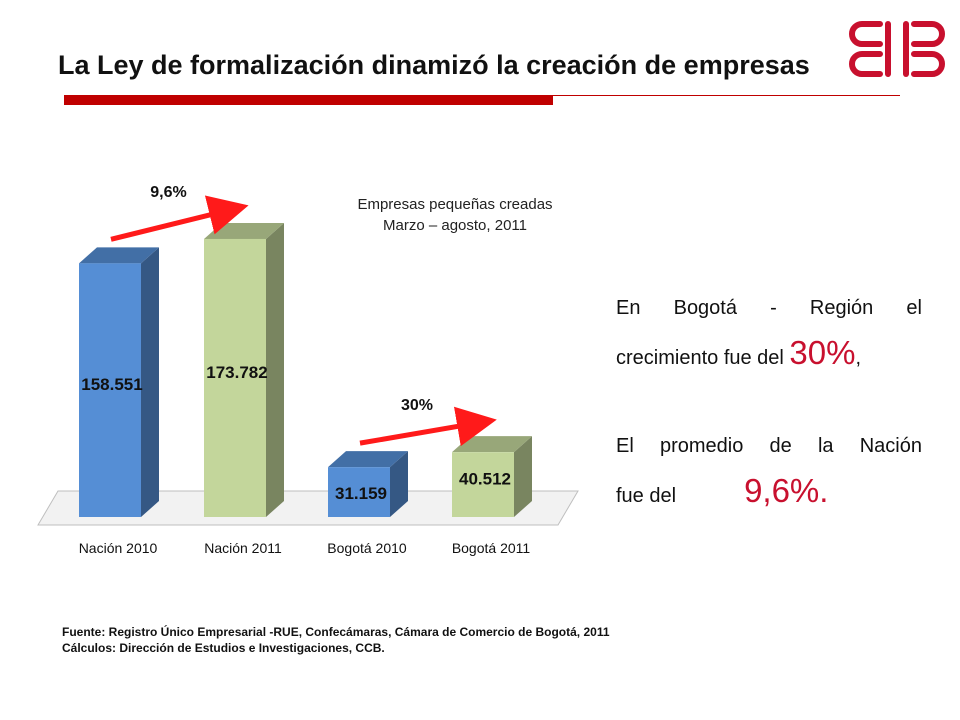 Image resolution: width=960 pixels, height=720 pixels. Describe the element at coordinates (769, 308) in the screenshot. I see `para1-line1: En Bogotá - Región el` at that location.